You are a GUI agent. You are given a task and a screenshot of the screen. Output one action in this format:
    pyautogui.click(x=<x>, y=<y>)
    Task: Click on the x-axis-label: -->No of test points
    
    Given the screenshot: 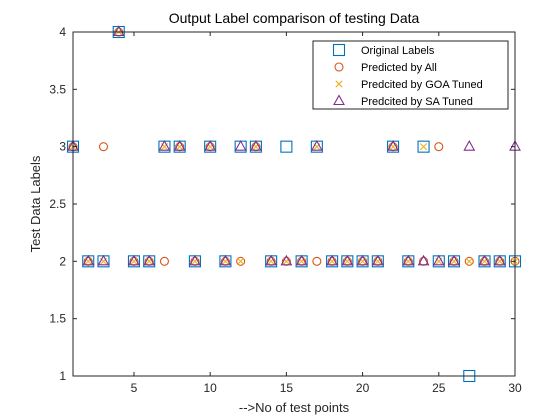 What is the action you would take?
    pyautogui.click(x=294, y=407)
    